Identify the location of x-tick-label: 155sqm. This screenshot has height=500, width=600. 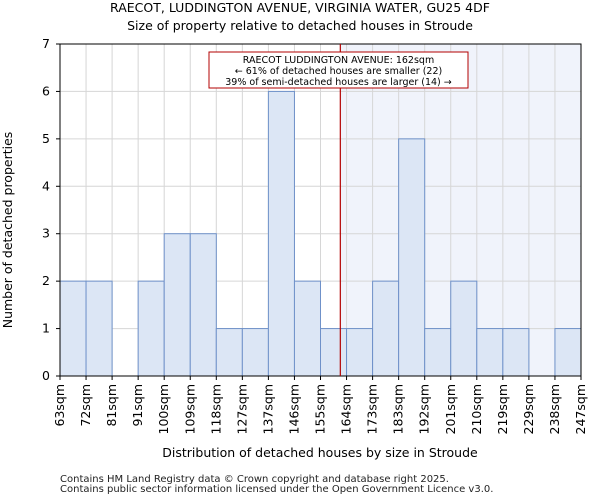
(320, 409).